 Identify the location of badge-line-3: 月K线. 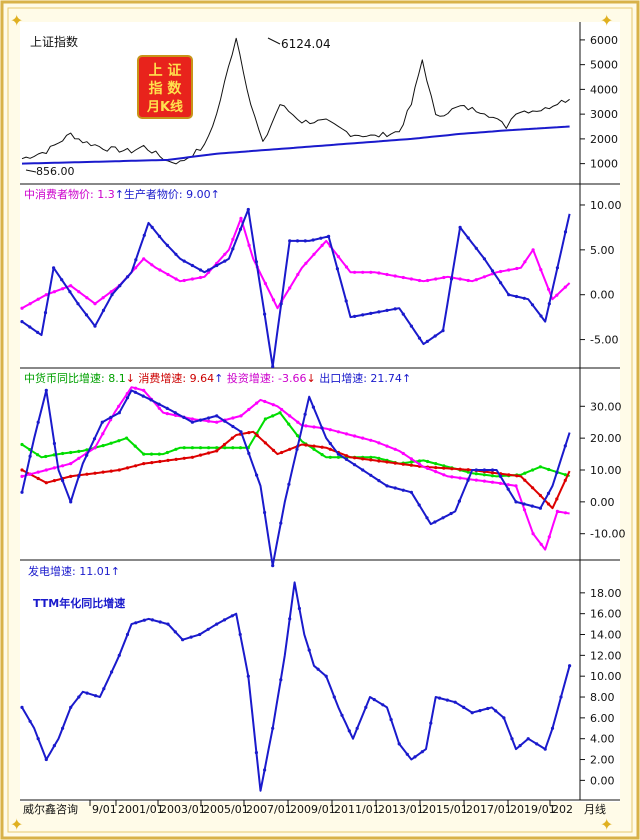
(164, 107).